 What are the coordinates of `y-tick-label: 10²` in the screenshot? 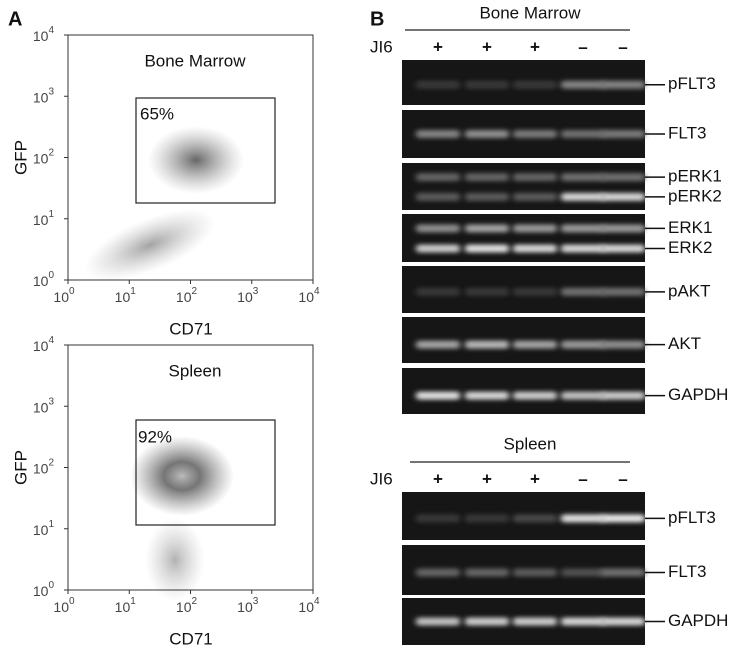 It's located at (44, 466).